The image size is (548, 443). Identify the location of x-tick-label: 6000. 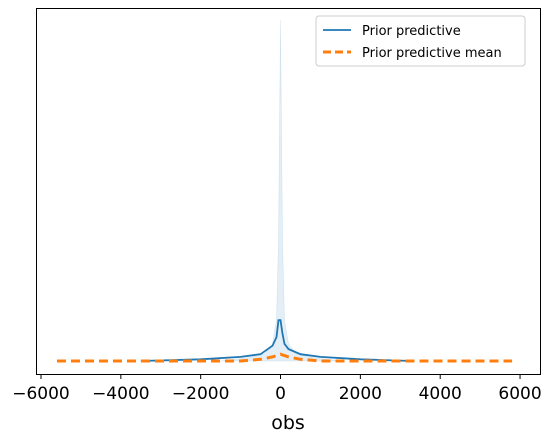
(519, 394).